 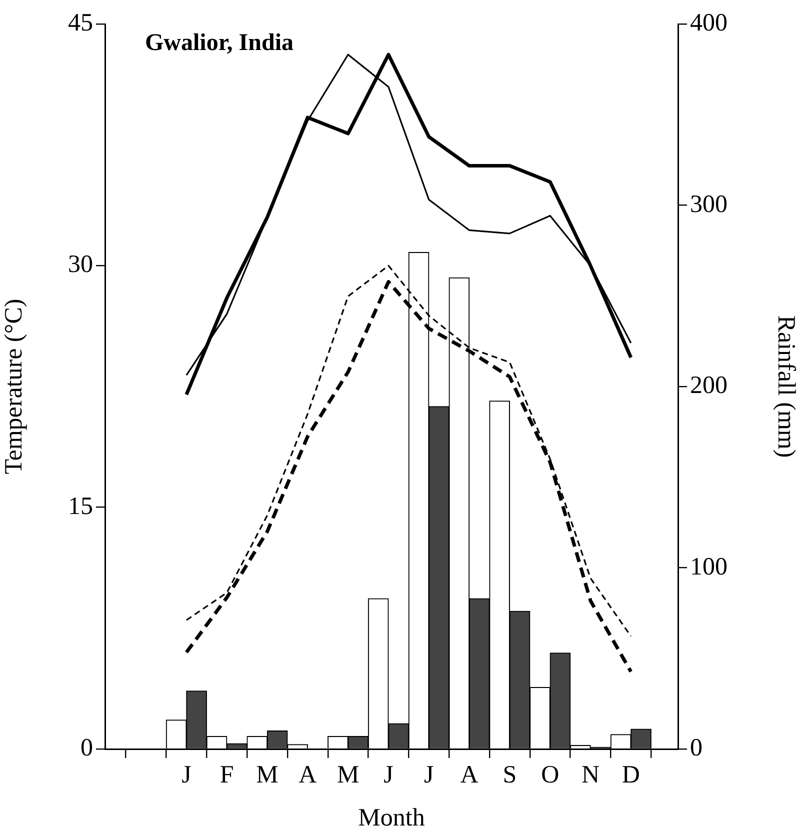 I want to click on x-tick-label: D, so click(x=631, y=775).